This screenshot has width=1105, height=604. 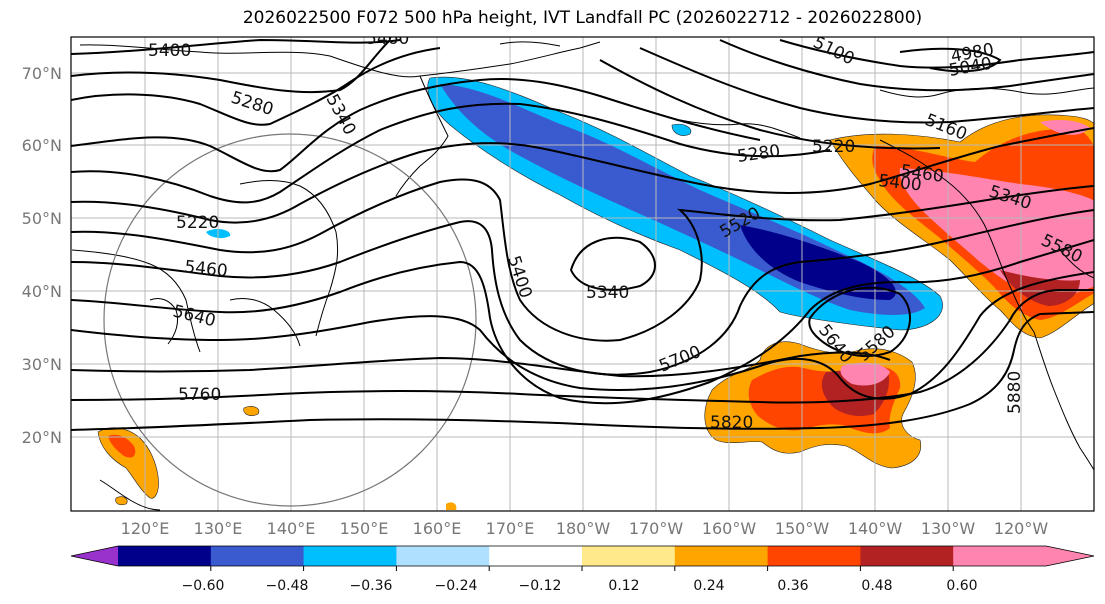 I want to click on lat-label: 40°N, so click(x=42, y=291).